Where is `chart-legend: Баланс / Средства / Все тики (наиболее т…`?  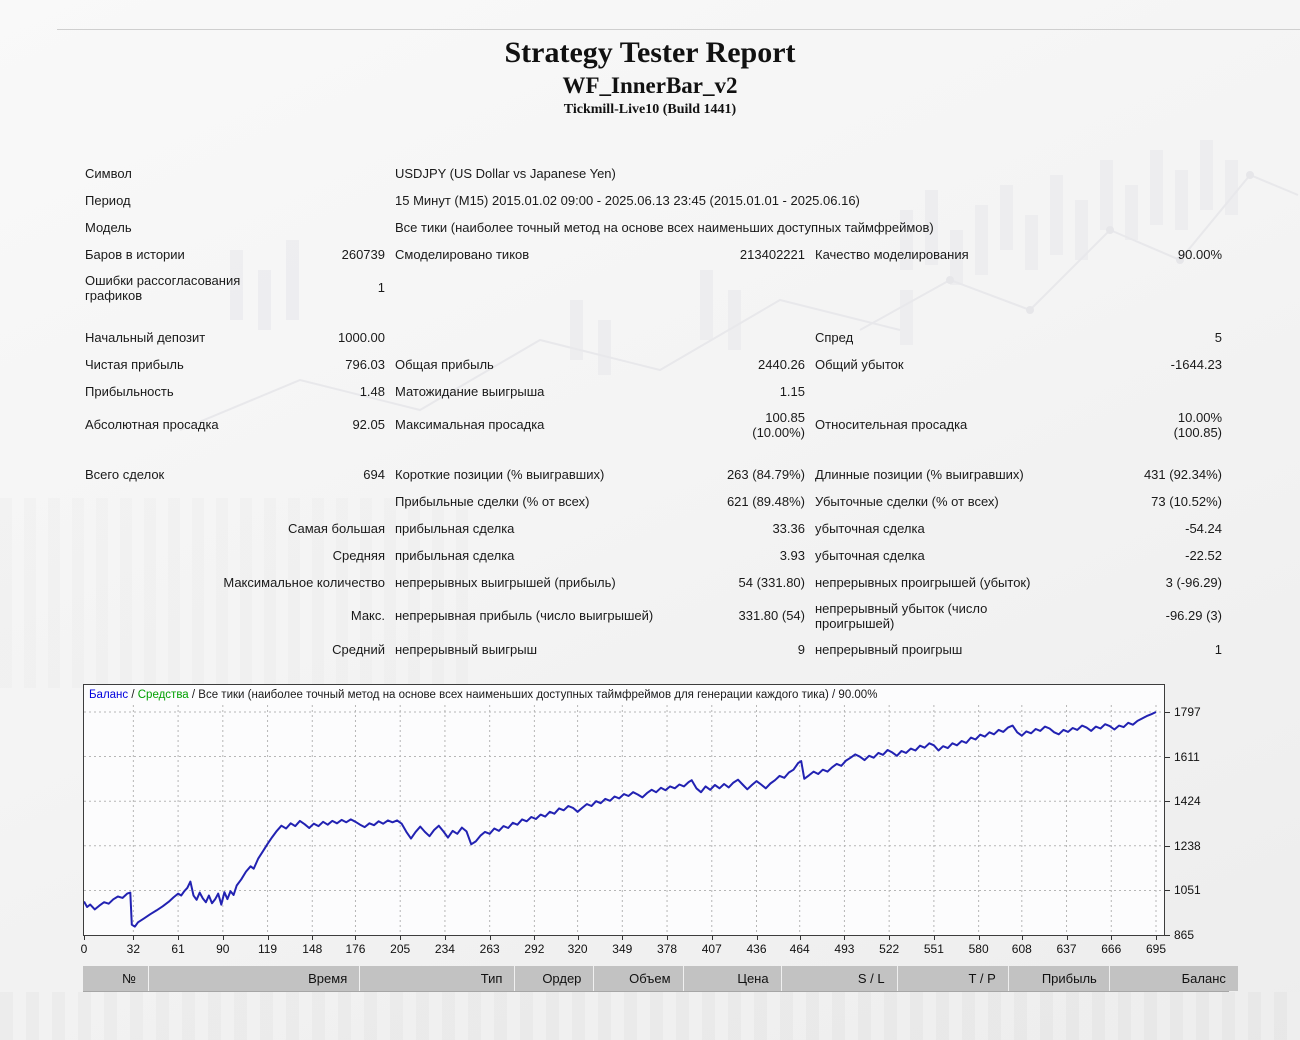
chart-legend: Баланс / Средства / Все тики (наиболее т… is located at coordinates (624, 695).